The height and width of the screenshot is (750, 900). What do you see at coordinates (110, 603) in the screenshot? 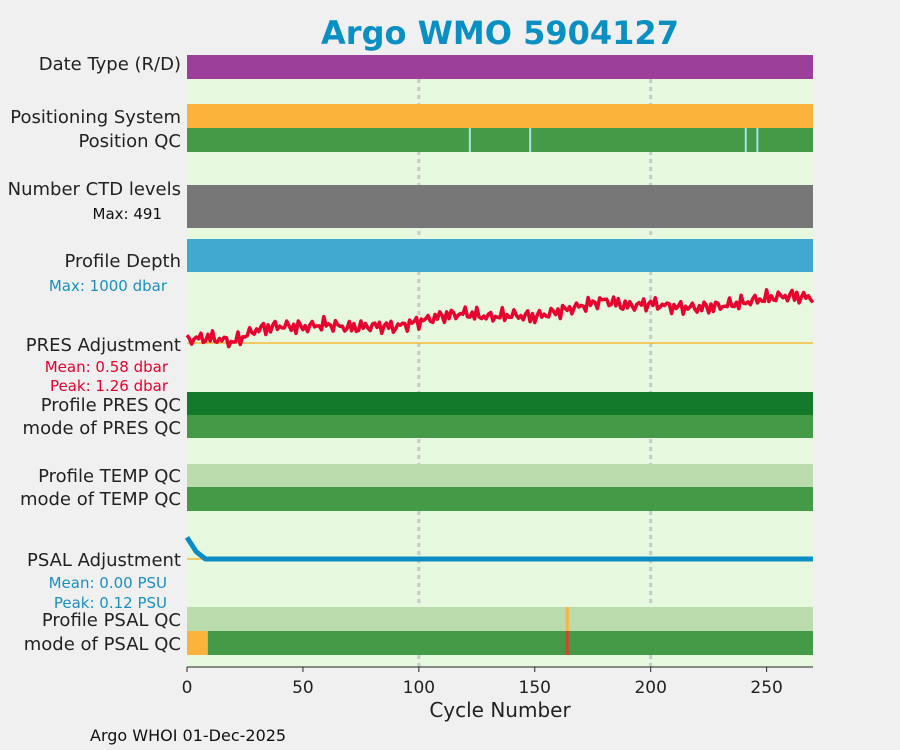
I see `psal-peak-value: Peak: 0.12 PSU` at bounding box center [110, 603].